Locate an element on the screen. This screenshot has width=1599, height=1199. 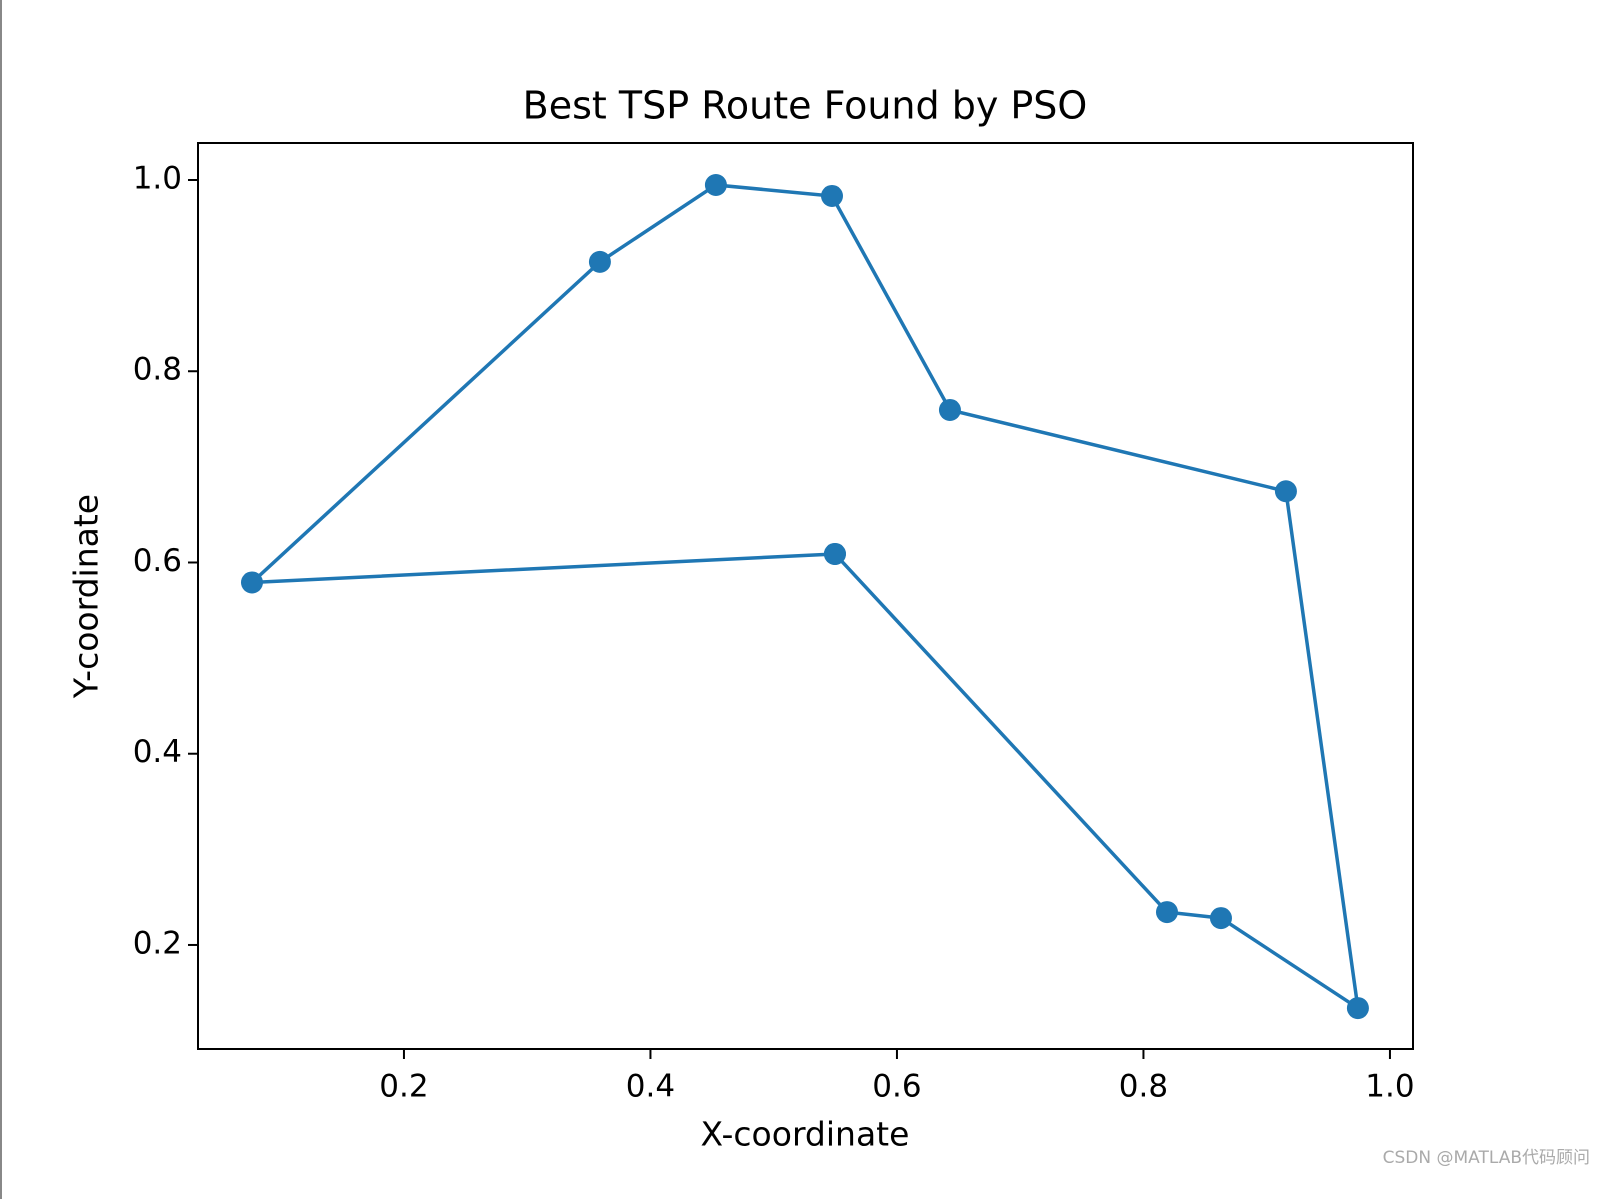
x-tick-label: 0.6 is located at coordinates (896, 1087).